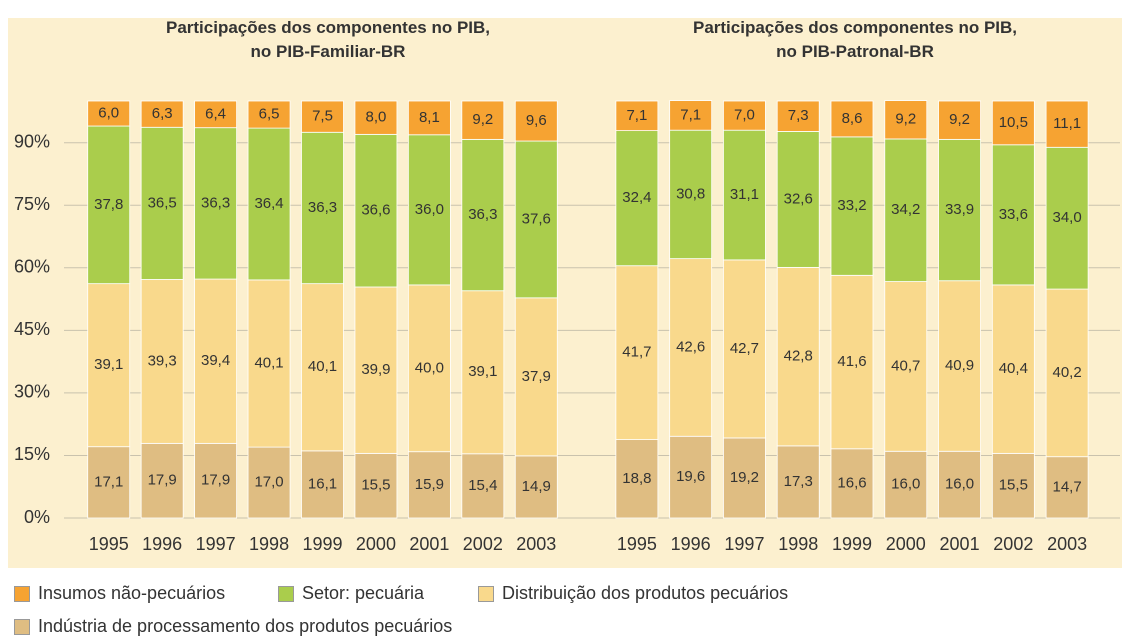 The width and height of the screenshot is (1131, 643). I want to click on x-tick-label: 2001, so click(429, 544).